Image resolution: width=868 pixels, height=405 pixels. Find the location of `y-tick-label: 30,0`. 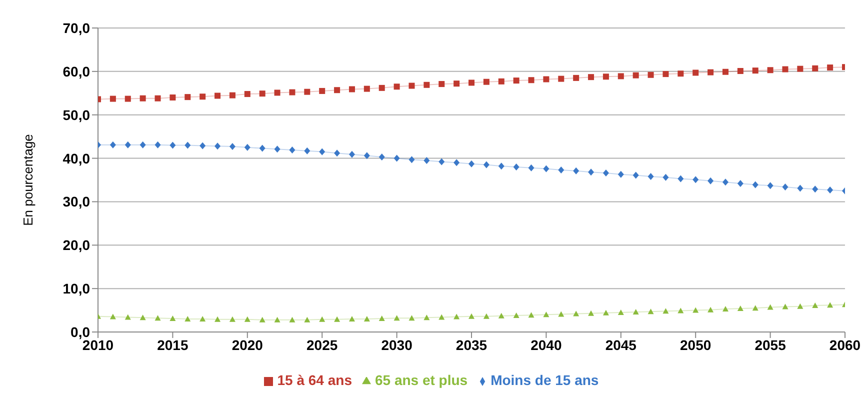

y-tick-label: 30,0 is located at coordinates (76, 202).